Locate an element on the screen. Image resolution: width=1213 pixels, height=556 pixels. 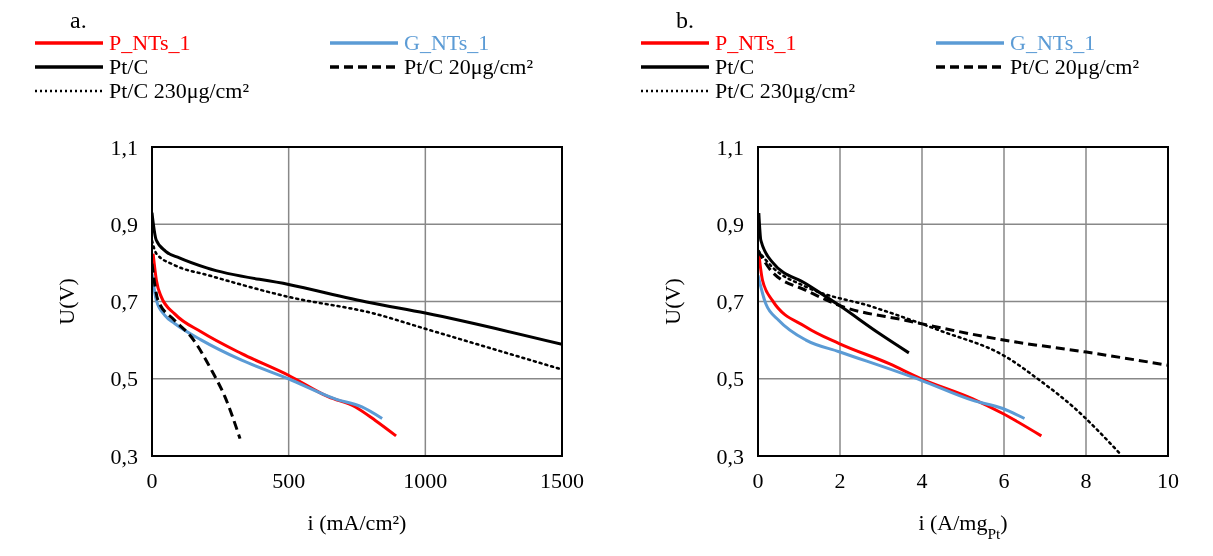
x-tick-label: 1500 is located at coordinates (562, 480).